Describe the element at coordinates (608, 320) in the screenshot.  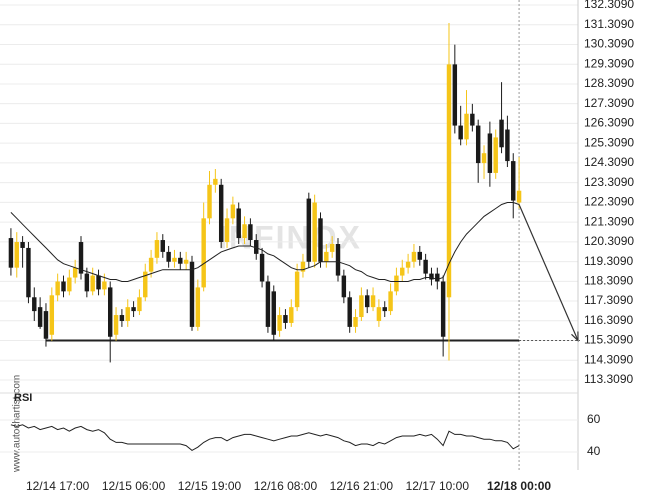
I see `y-tick-label: 116.3090` at that location.